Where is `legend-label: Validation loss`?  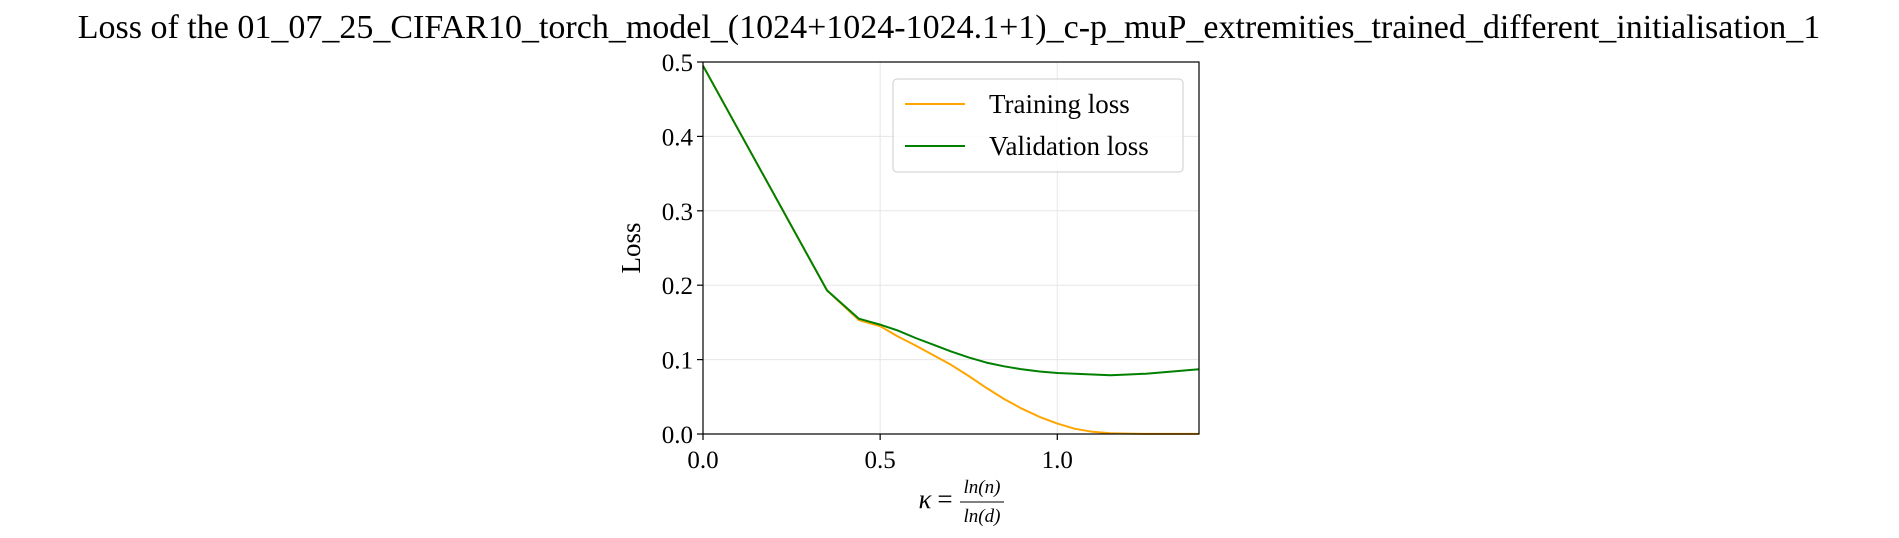 legend-label: Validation loss is located at coordinates (1069, 146).